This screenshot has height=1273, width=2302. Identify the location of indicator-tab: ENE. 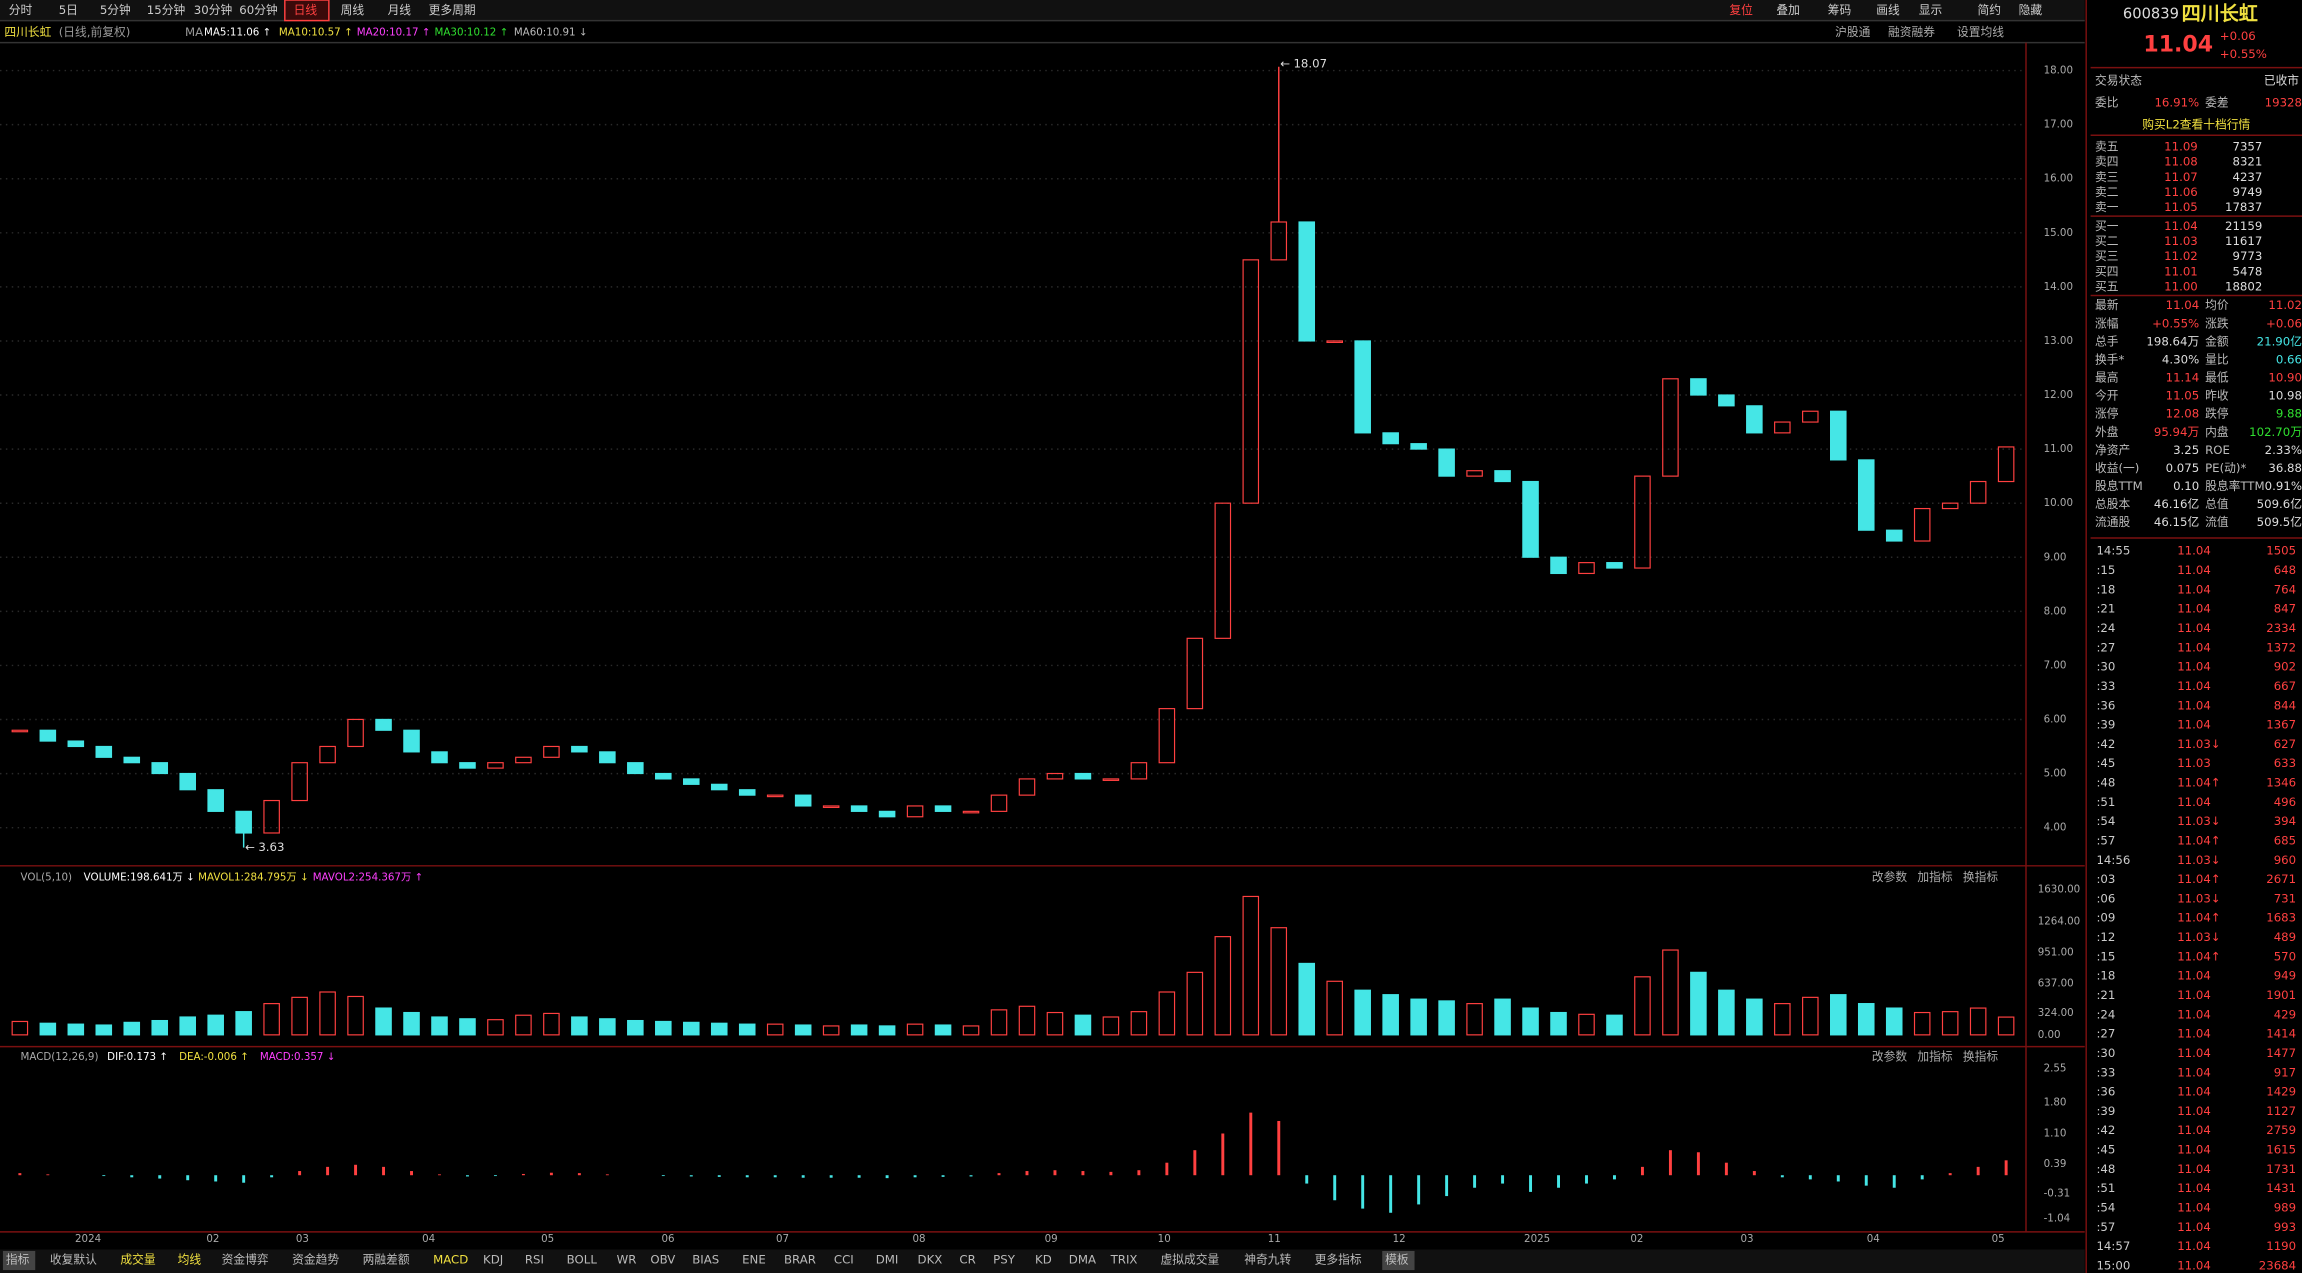
(754, 1259).